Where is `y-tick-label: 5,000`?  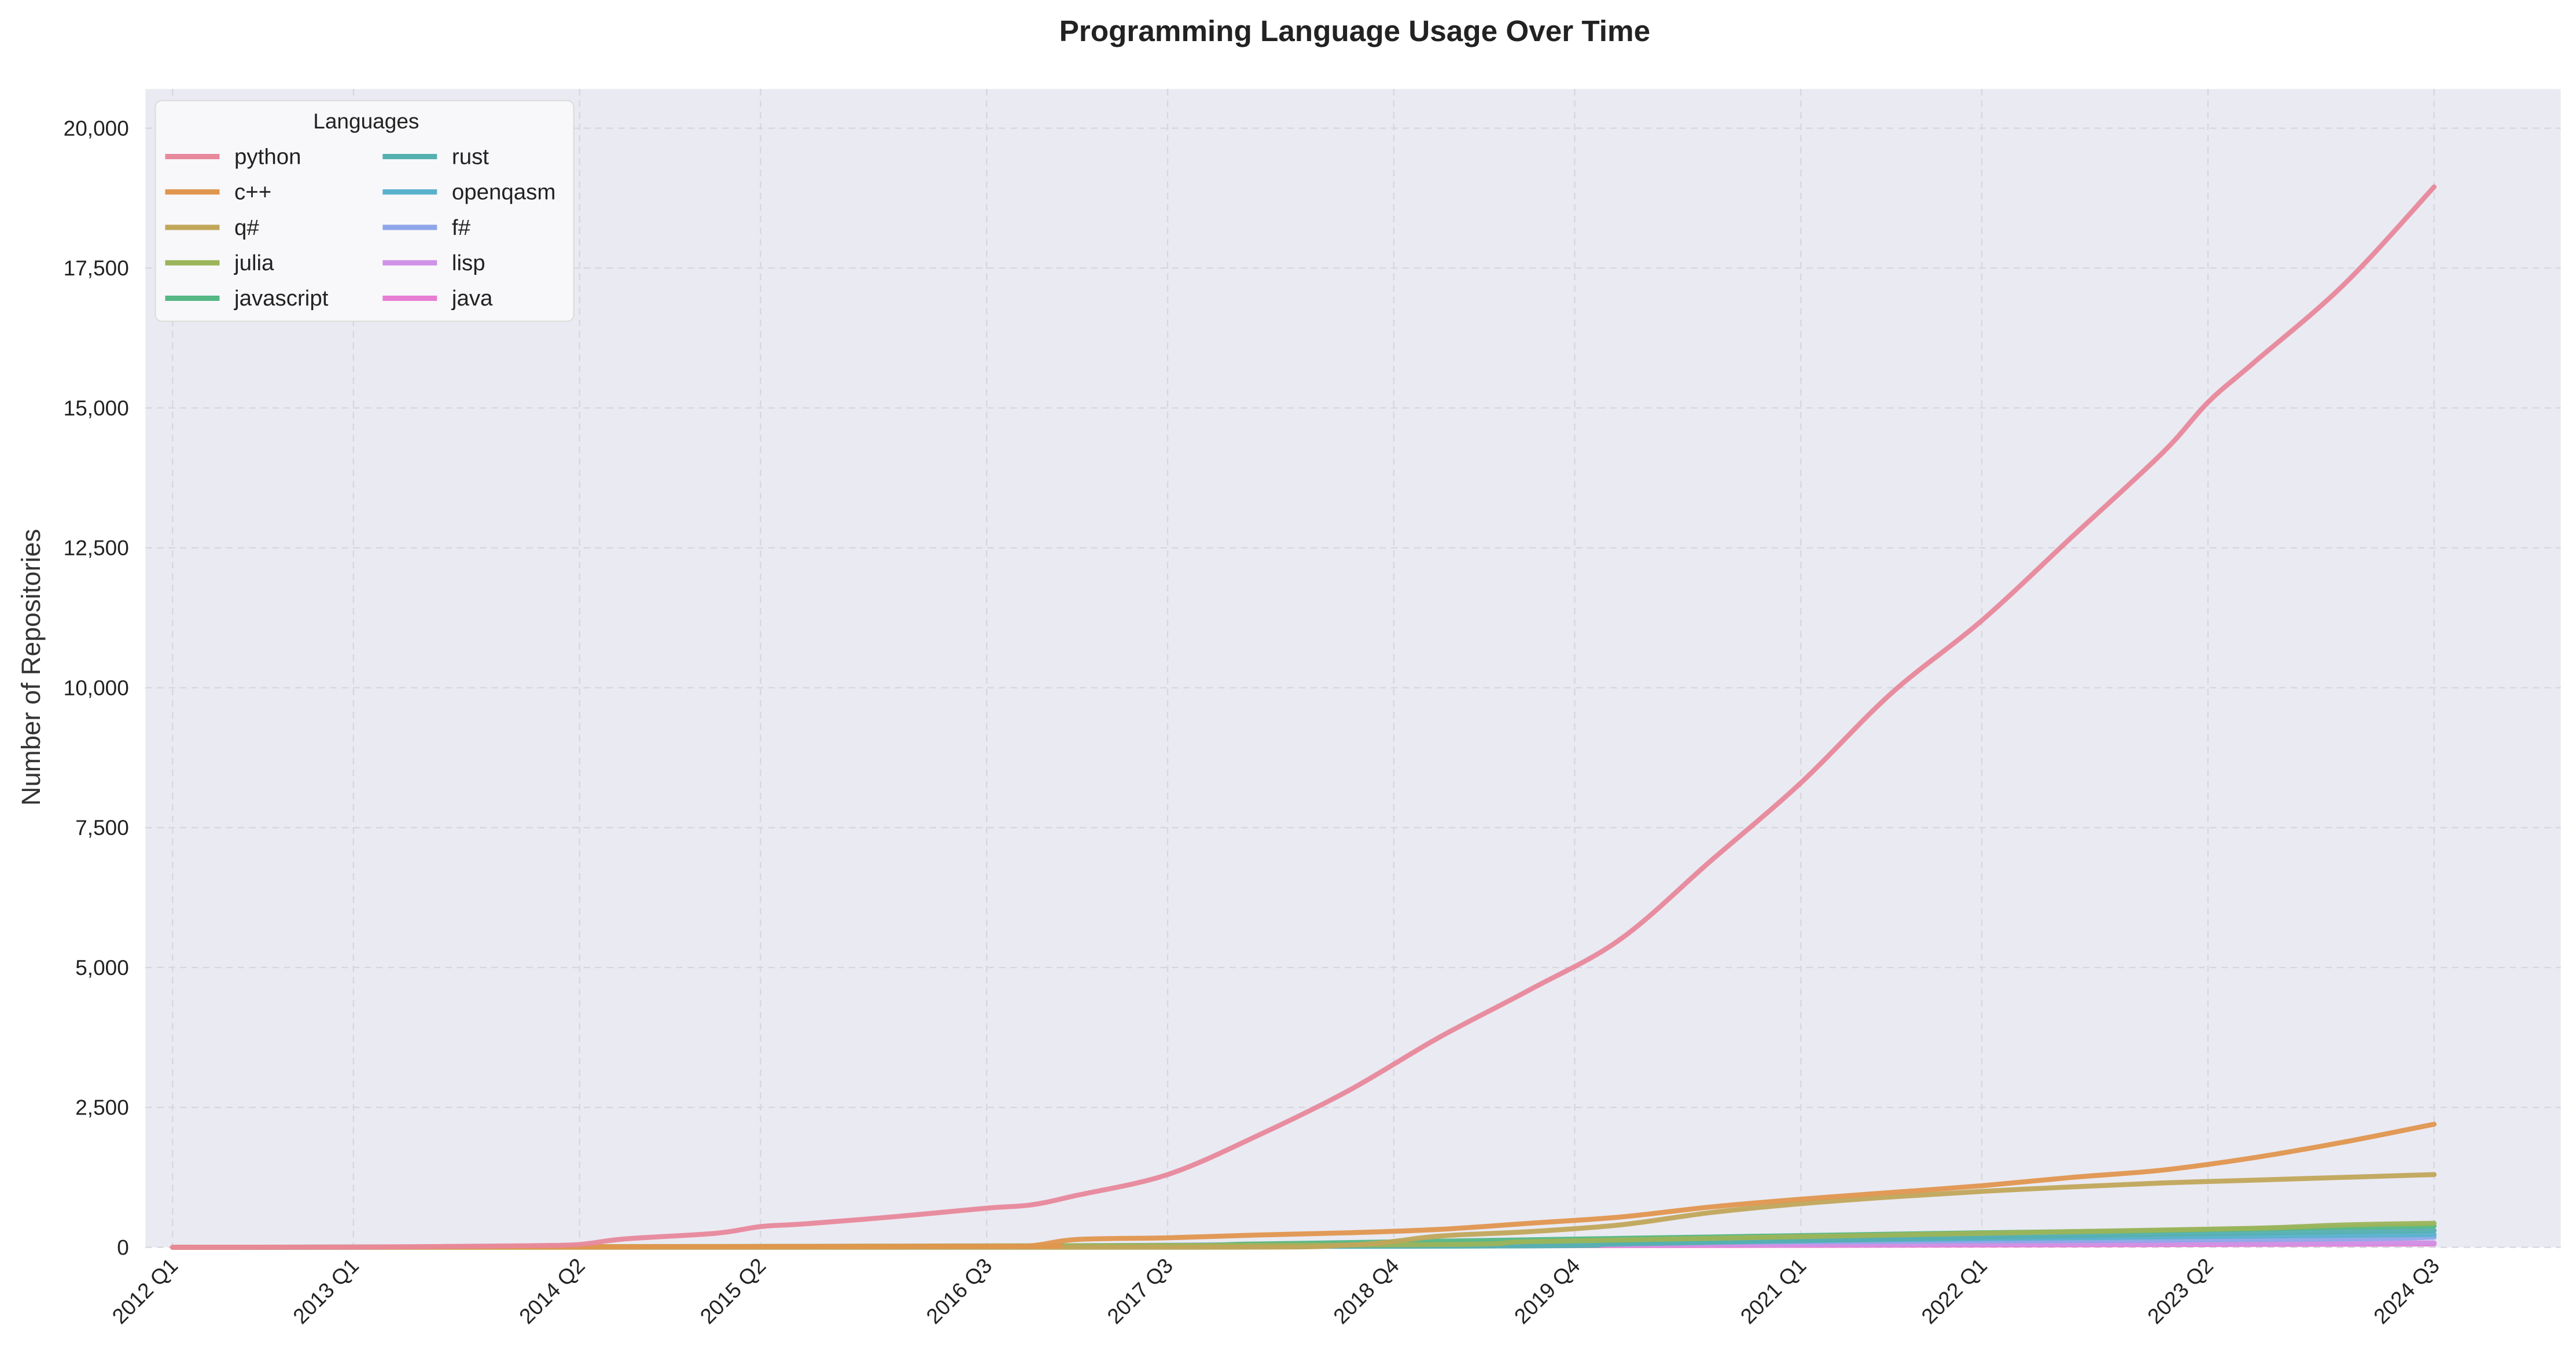 y-tick-label: 5,000 is located at coordinates (102, 967).